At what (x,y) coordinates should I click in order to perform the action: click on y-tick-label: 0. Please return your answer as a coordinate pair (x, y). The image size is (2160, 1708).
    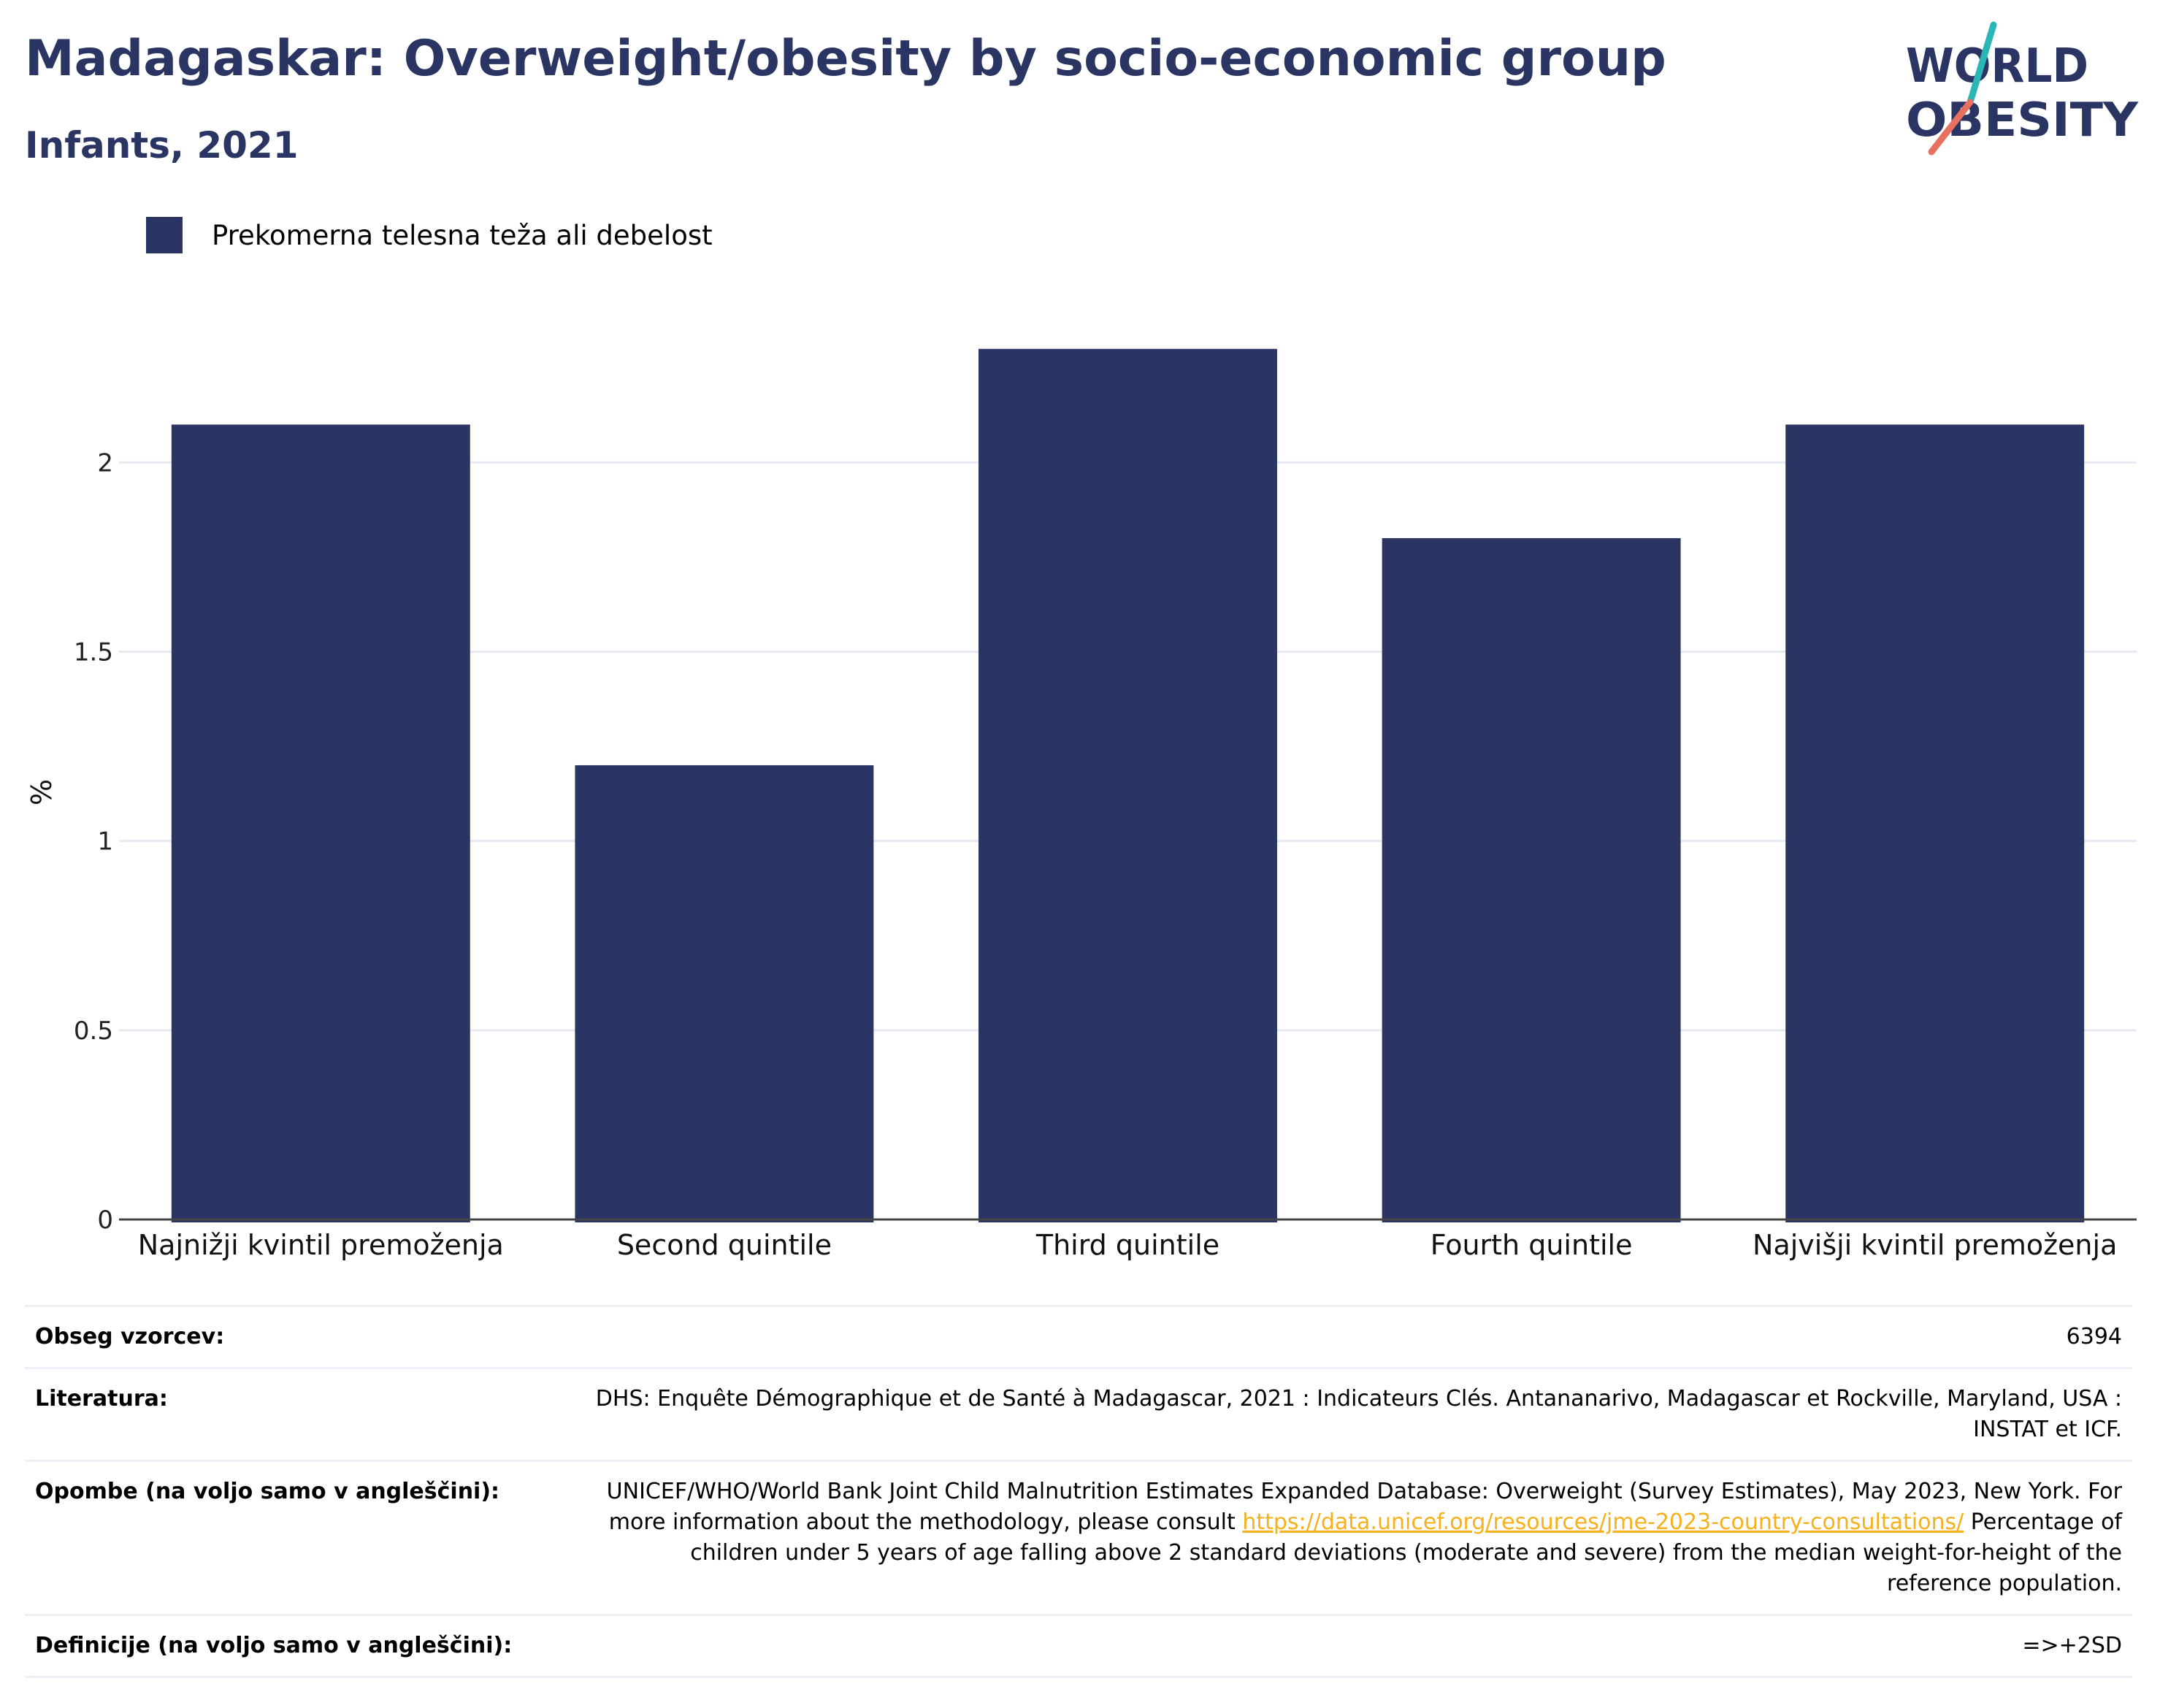
    Looking at the image, I should click on (105, 1220).